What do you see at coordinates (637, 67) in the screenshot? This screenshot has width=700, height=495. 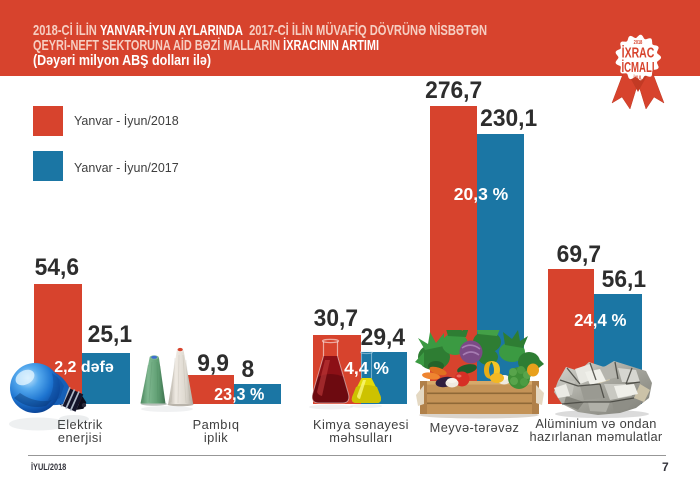 I see `svg-text: İCMALI` at bounding box center [637, 67].